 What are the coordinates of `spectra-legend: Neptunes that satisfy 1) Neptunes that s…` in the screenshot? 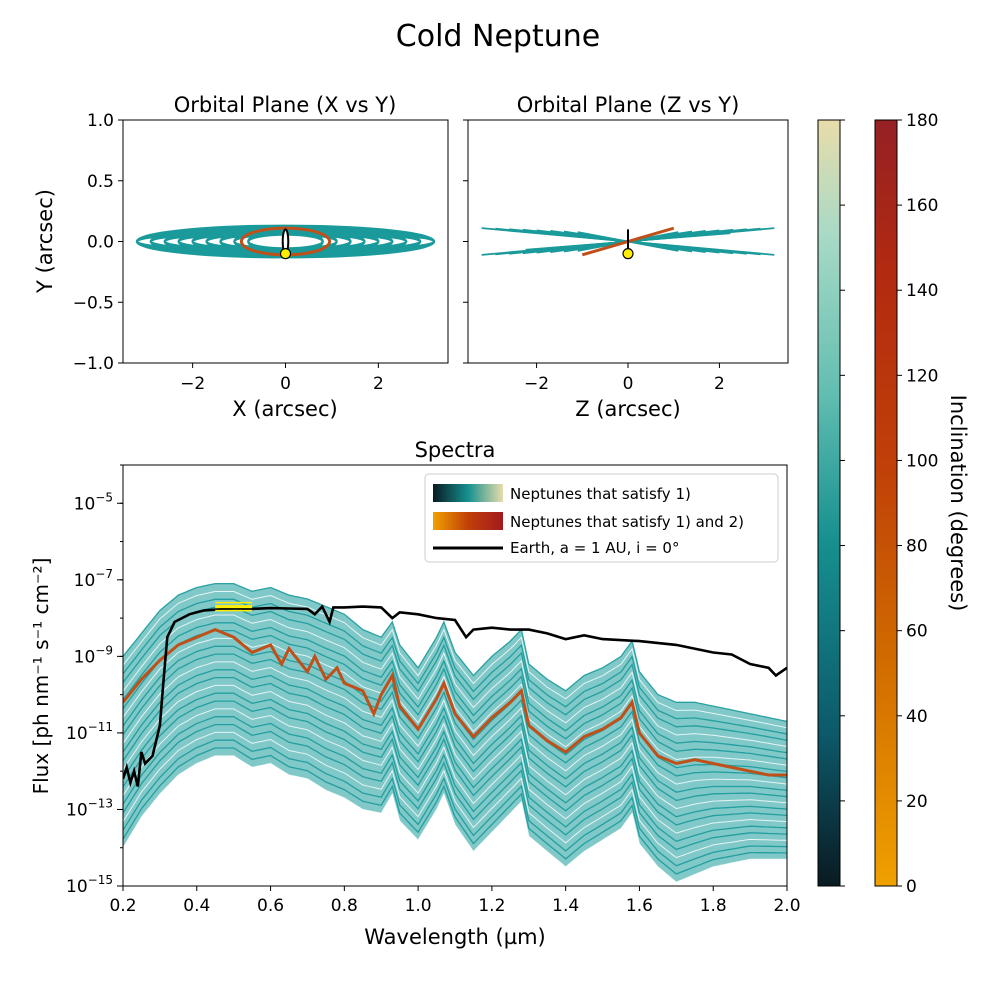 It's located at (601, 518).